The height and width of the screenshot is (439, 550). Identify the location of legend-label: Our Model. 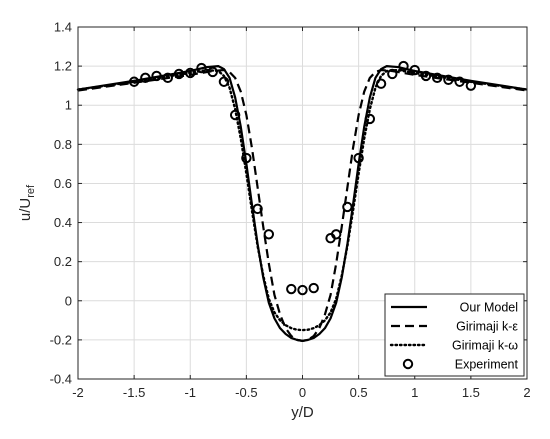
(489, 308).